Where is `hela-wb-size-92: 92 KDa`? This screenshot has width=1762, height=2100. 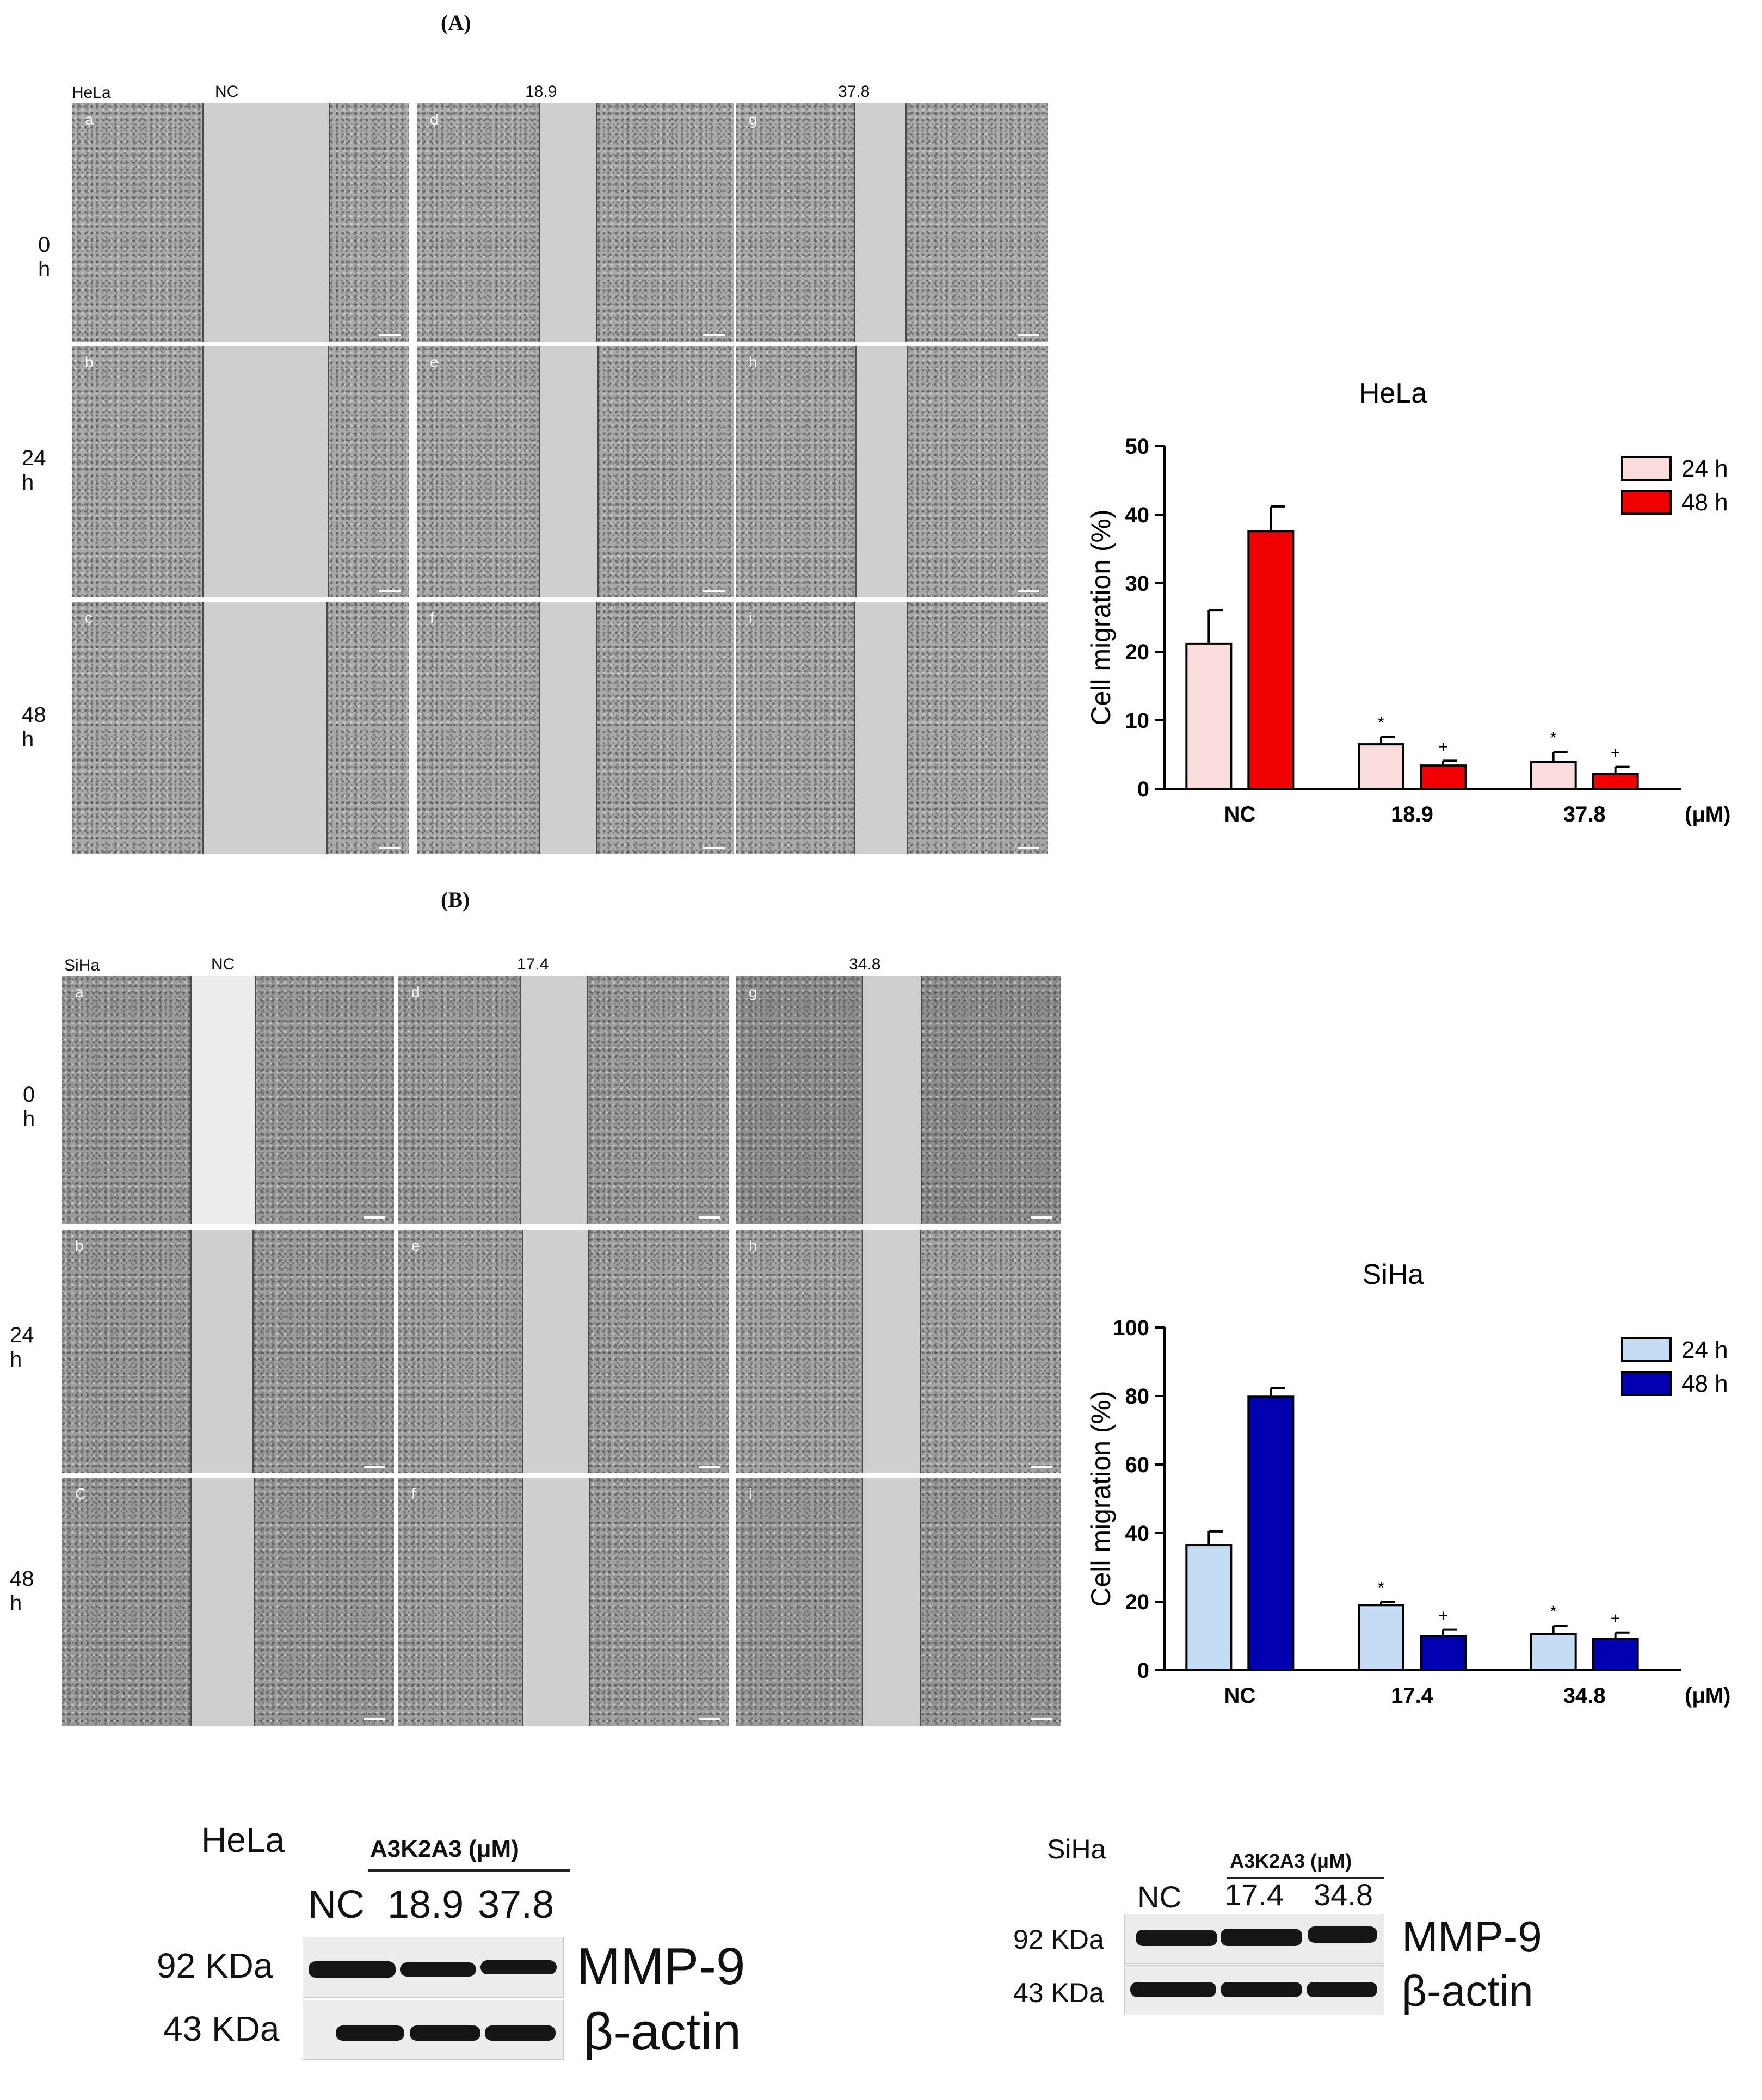
hela-wb-size-92: 92 KDa is located at coordinates (215, 1965).